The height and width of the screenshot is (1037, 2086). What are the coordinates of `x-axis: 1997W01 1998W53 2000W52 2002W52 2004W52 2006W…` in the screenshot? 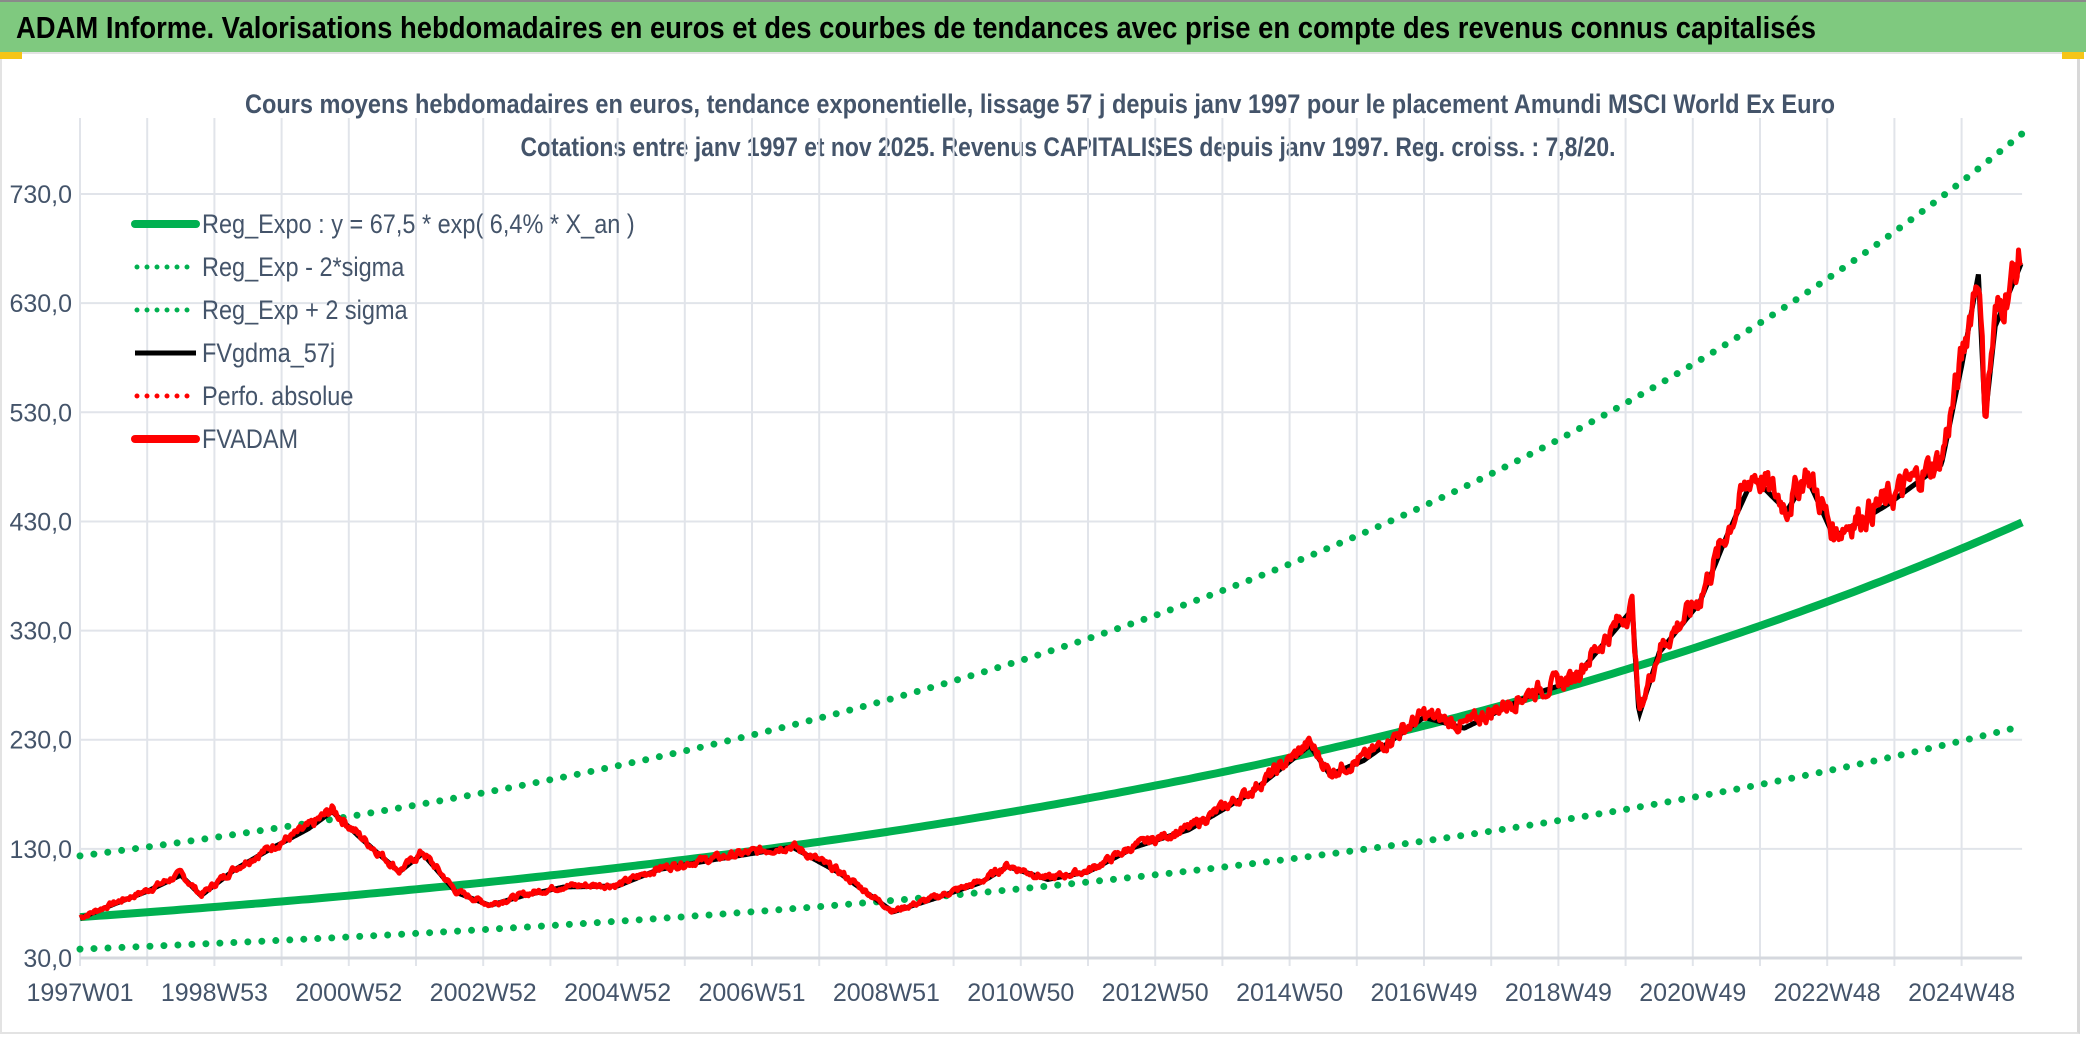 It's located at (1020, 993).